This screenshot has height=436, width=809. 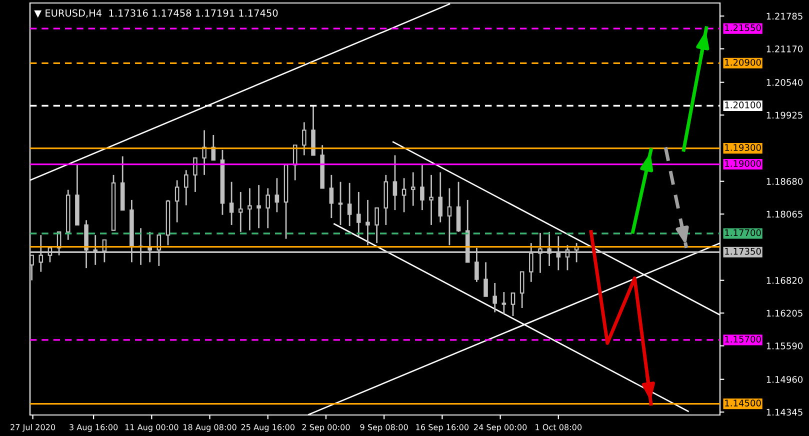 I want to click on ref-line-label: 1.15700, so click(x=743, y=339).